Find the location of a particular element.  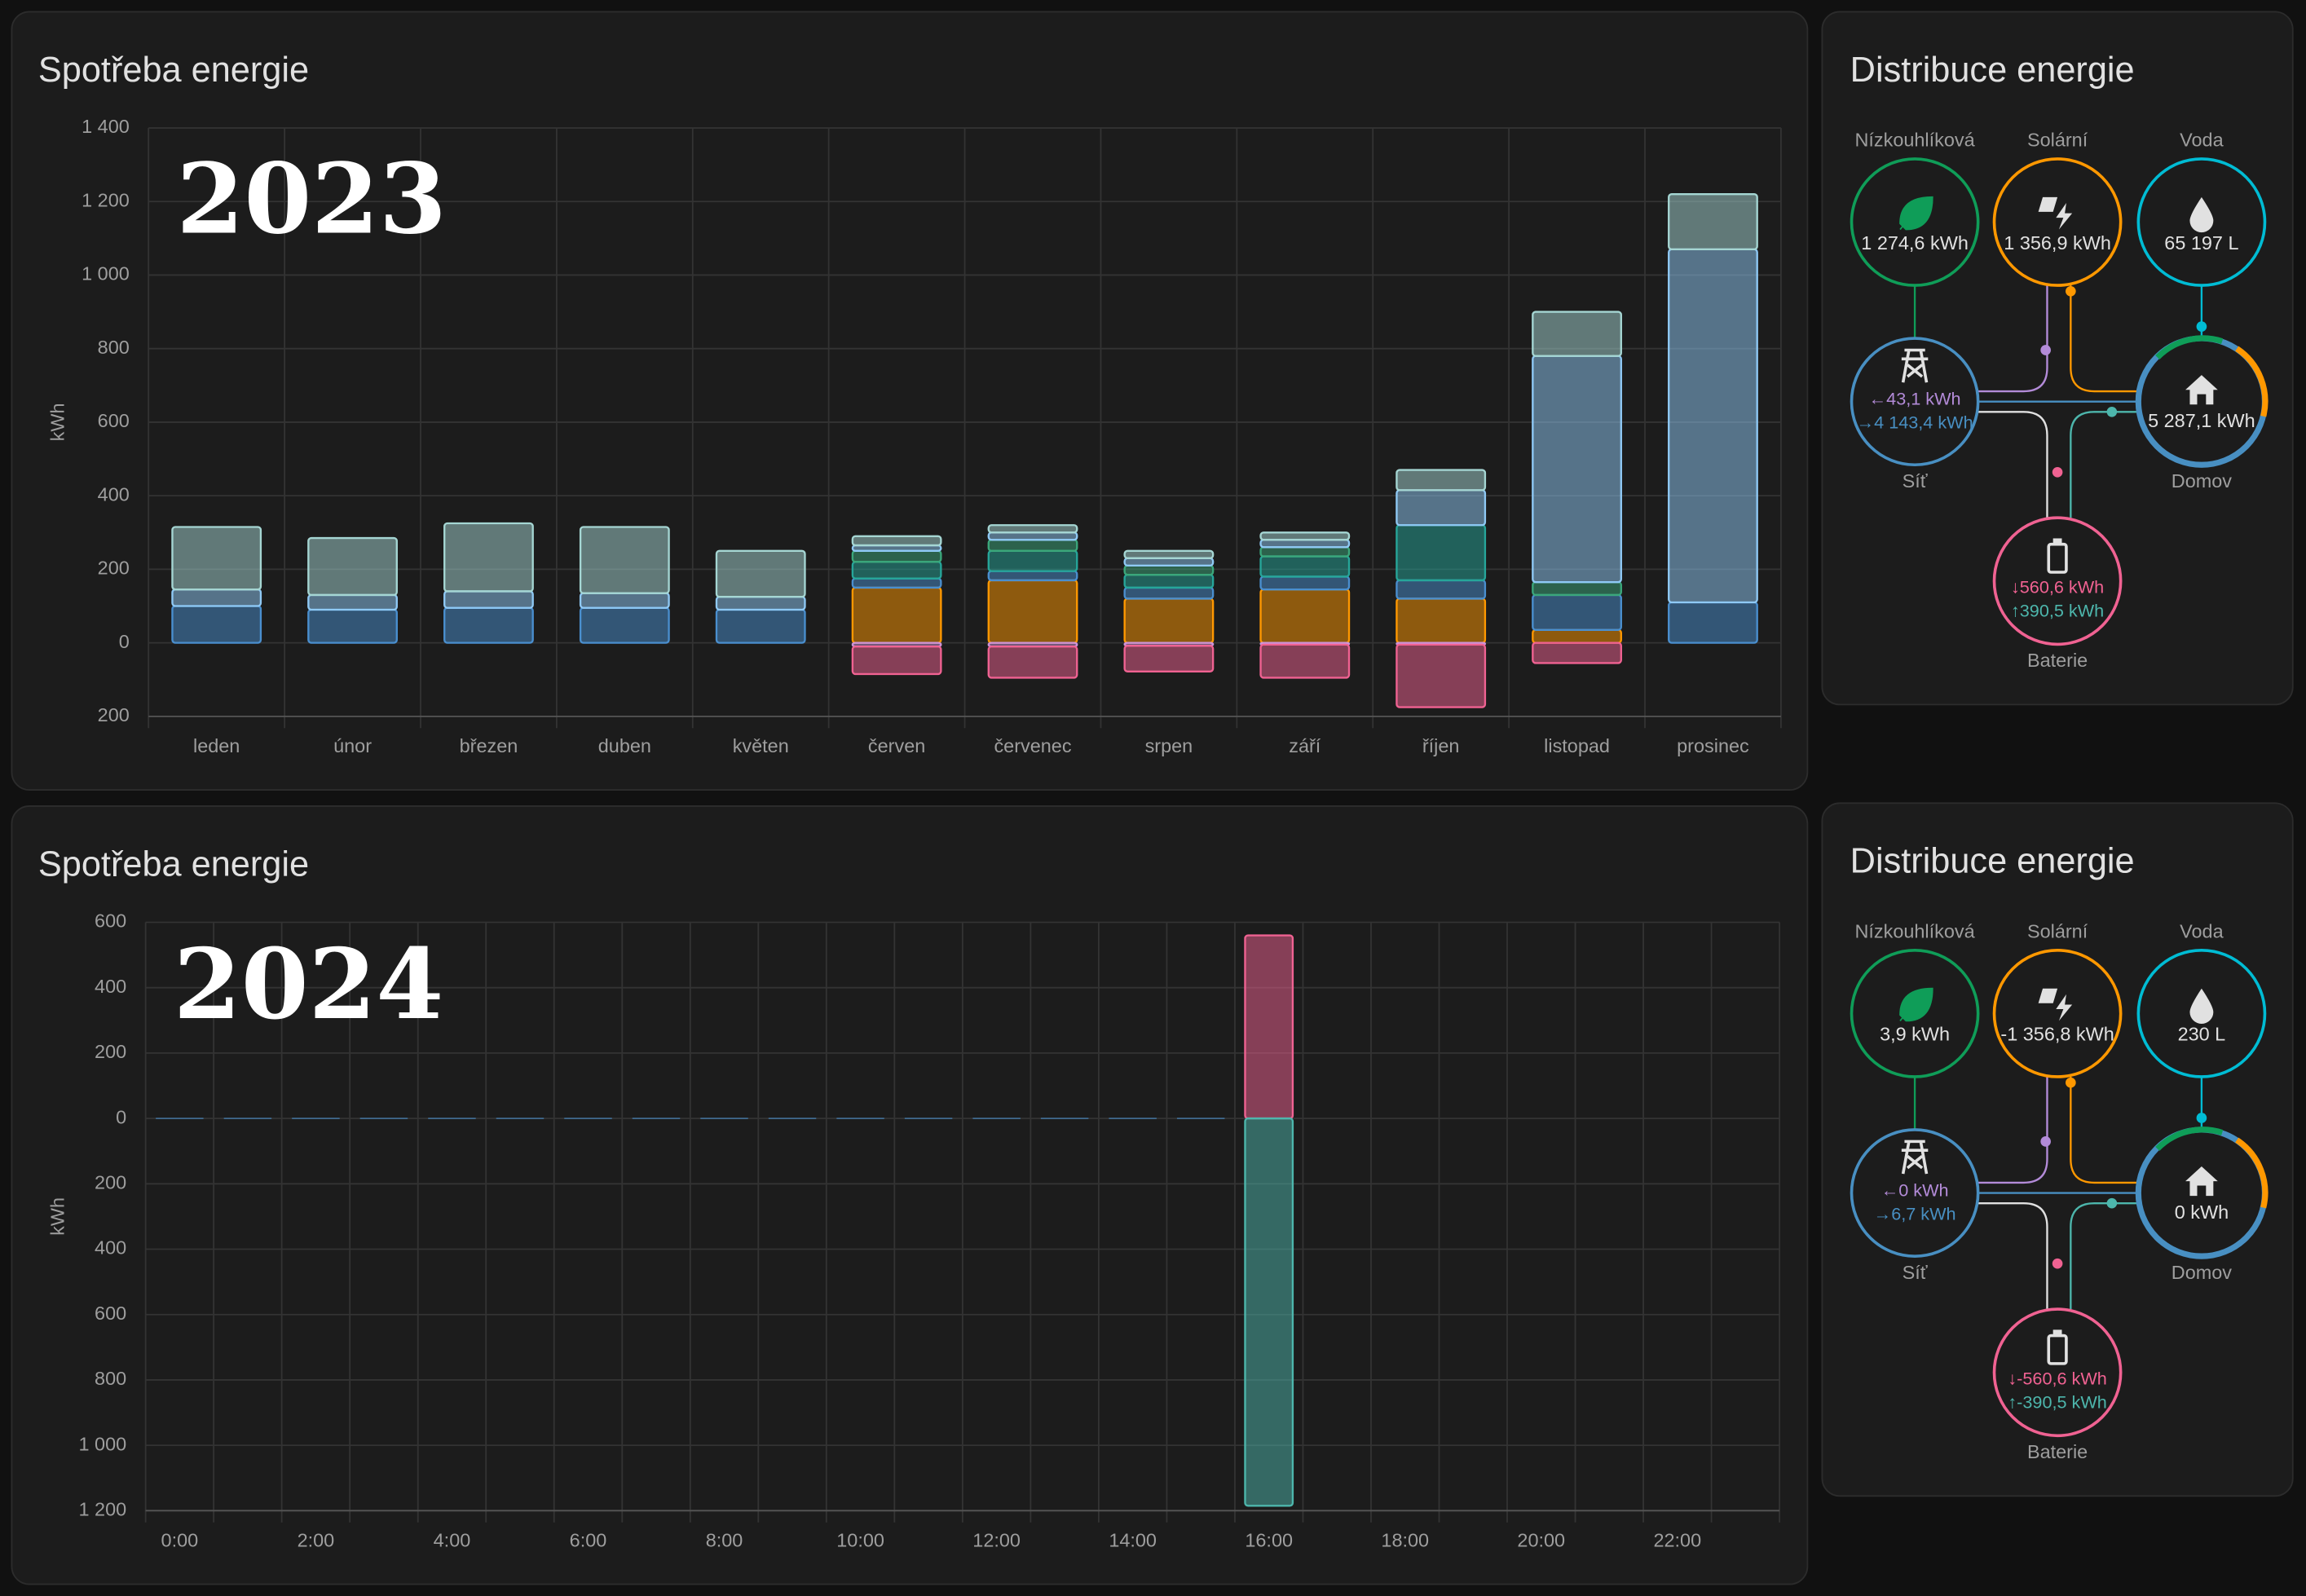

node-value: 1 356,9 kWh is located at coordinates (2057, 243).